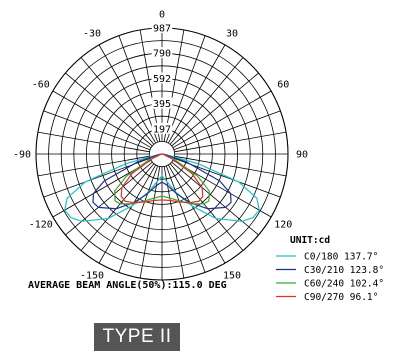  Describe the element at coordinates (283, 85) in the screenshot. I see `angle-tick-label: 60` at that location.